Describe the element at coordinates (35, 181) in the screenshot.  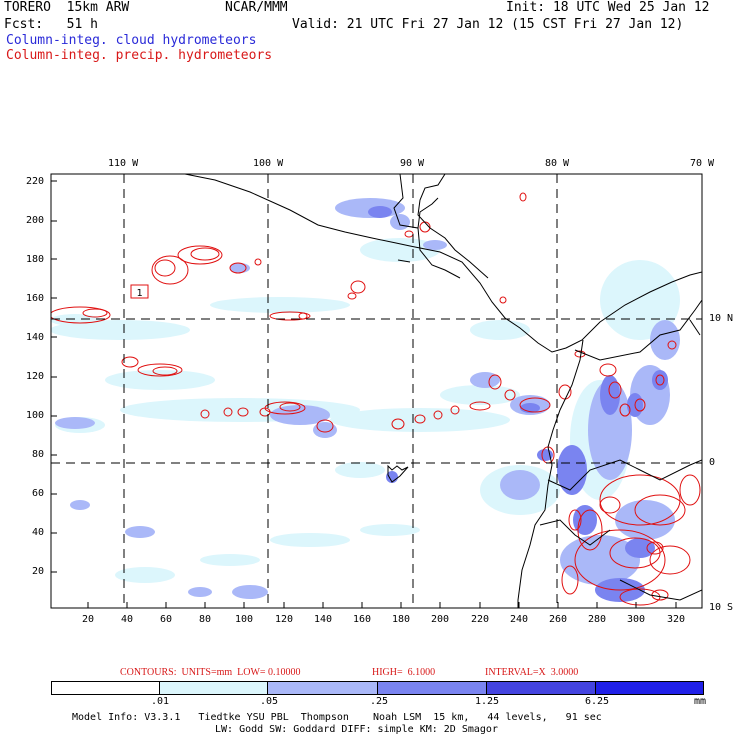
I see `y-label: 220` at that location.